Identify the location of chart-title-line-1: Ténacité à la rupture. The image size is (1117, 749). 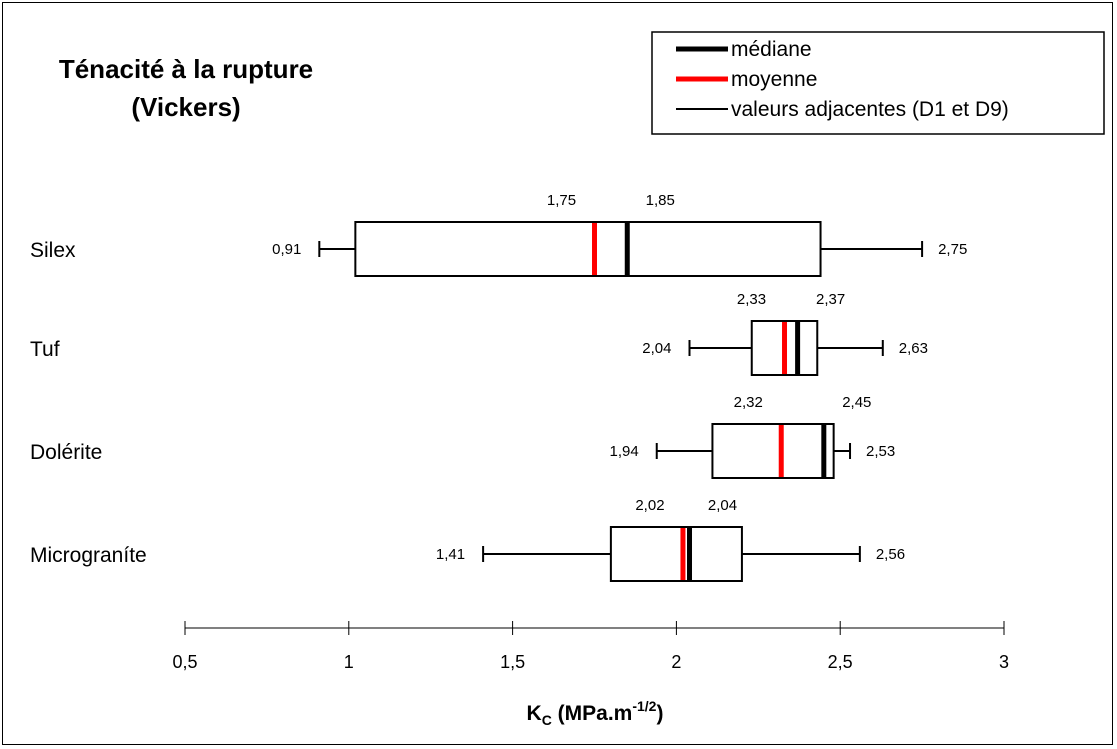
(186, 69).